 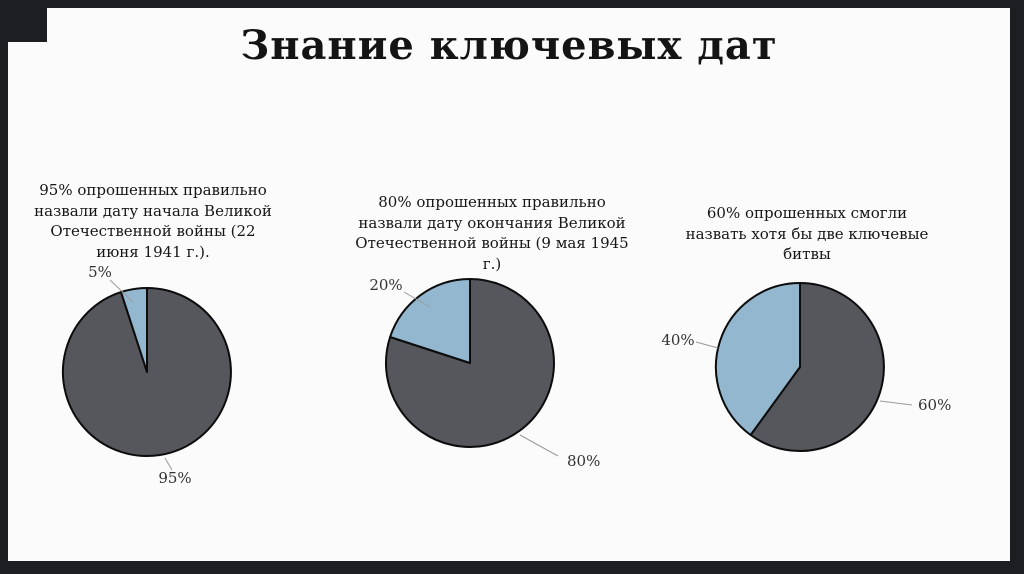 I want to click on frame-edge-right, so click(x=1017, y=287).